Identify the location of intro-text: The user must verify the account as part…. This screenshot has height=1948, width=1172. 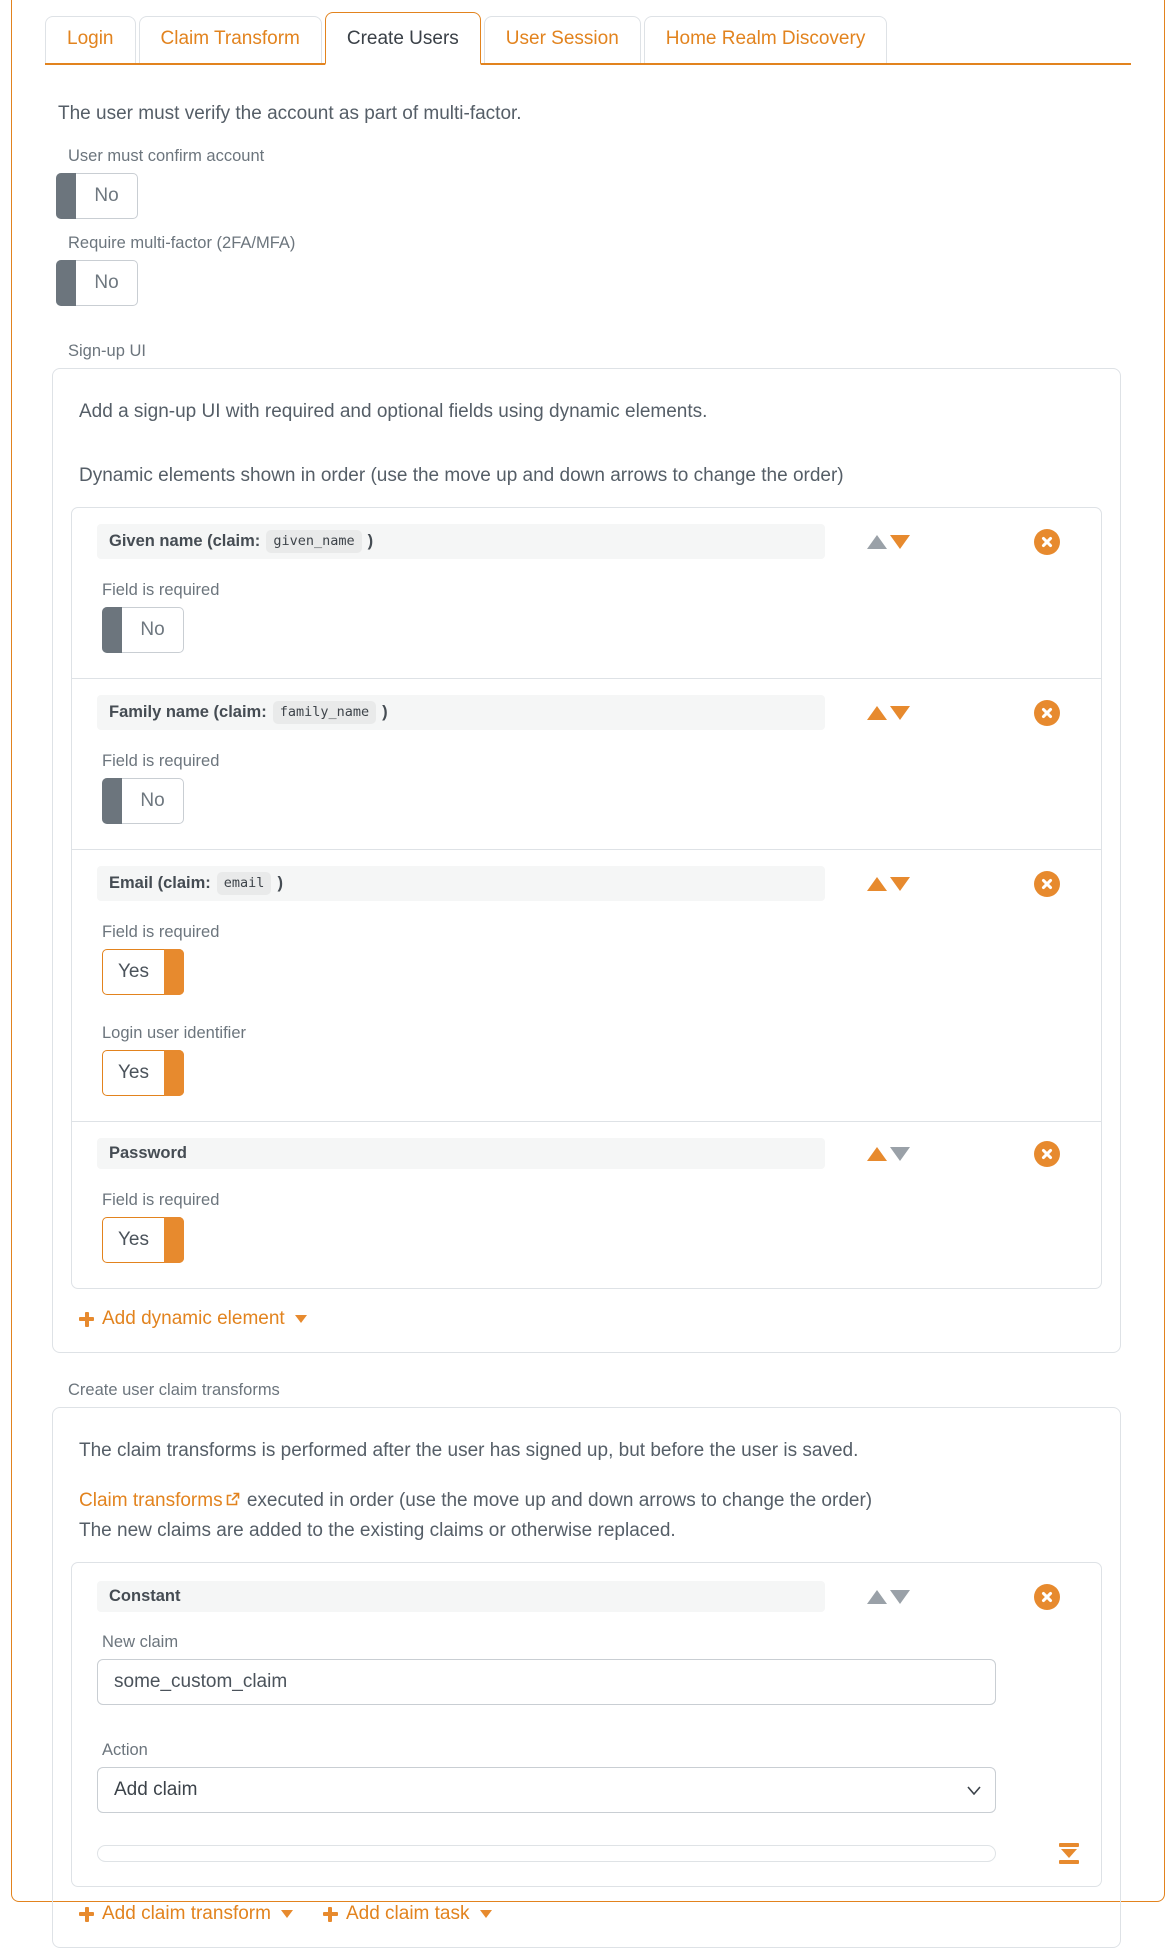
(290, 113).